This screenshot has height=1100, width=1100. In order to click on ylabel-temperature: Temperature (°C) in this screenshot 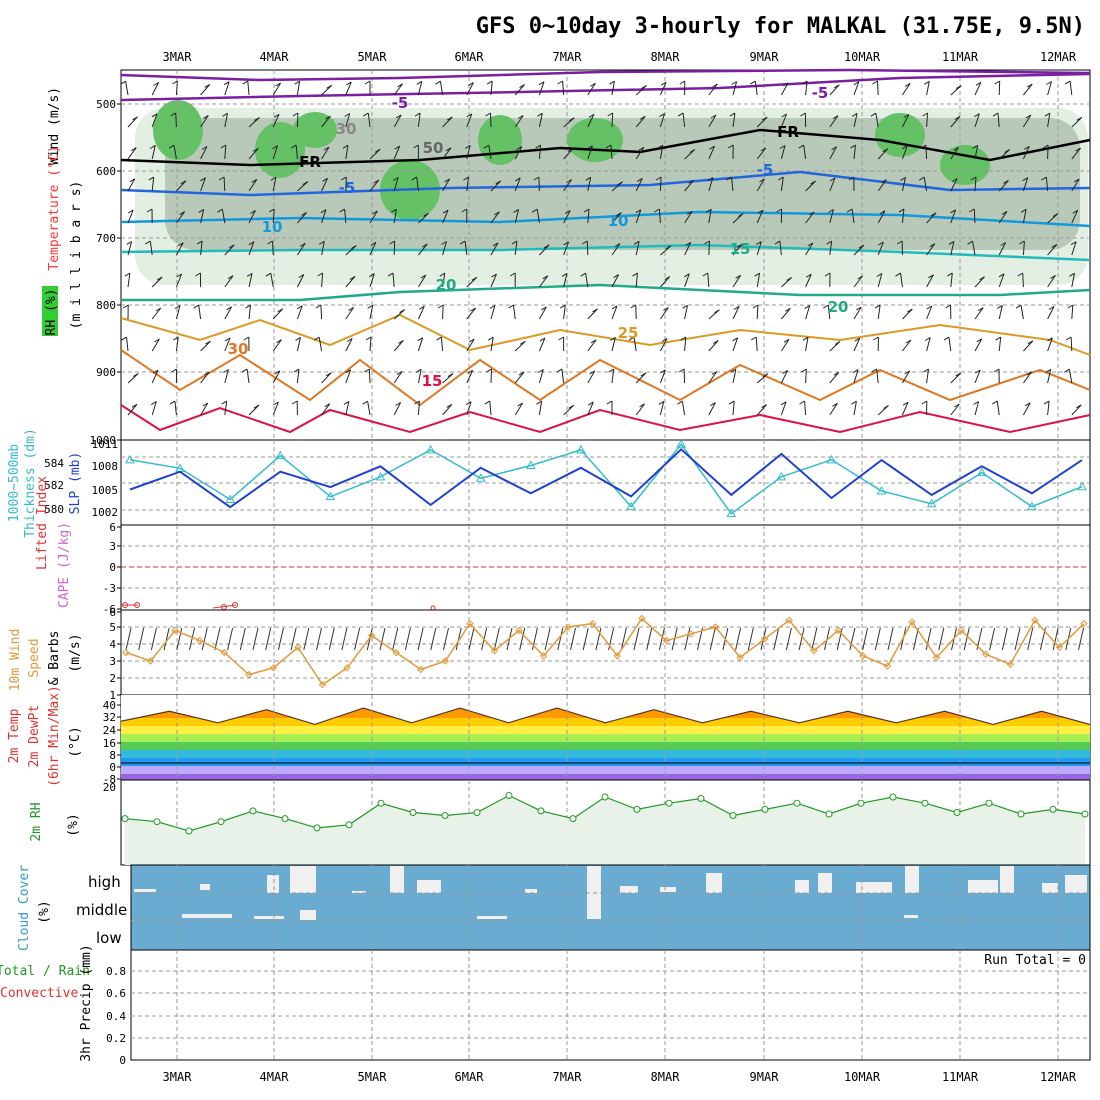, I will do `click(54, 207)`.